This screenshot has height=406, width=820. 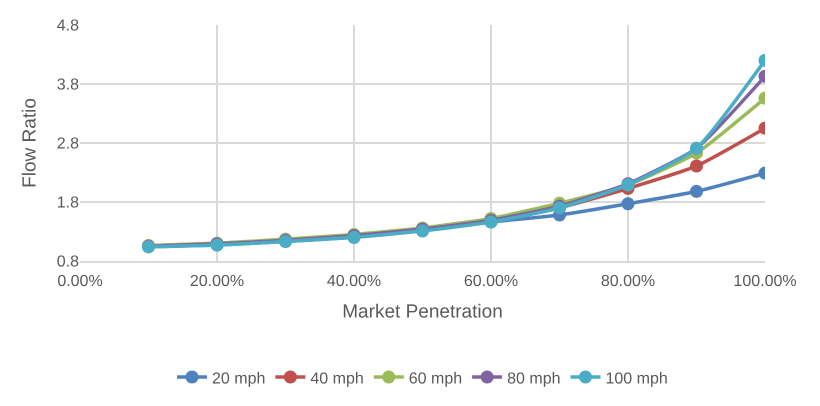 What do you see at coordinates (491, 281) in the screenshot?
I see `x-tick-label: 60.00%` at bounding box center [491, 281].